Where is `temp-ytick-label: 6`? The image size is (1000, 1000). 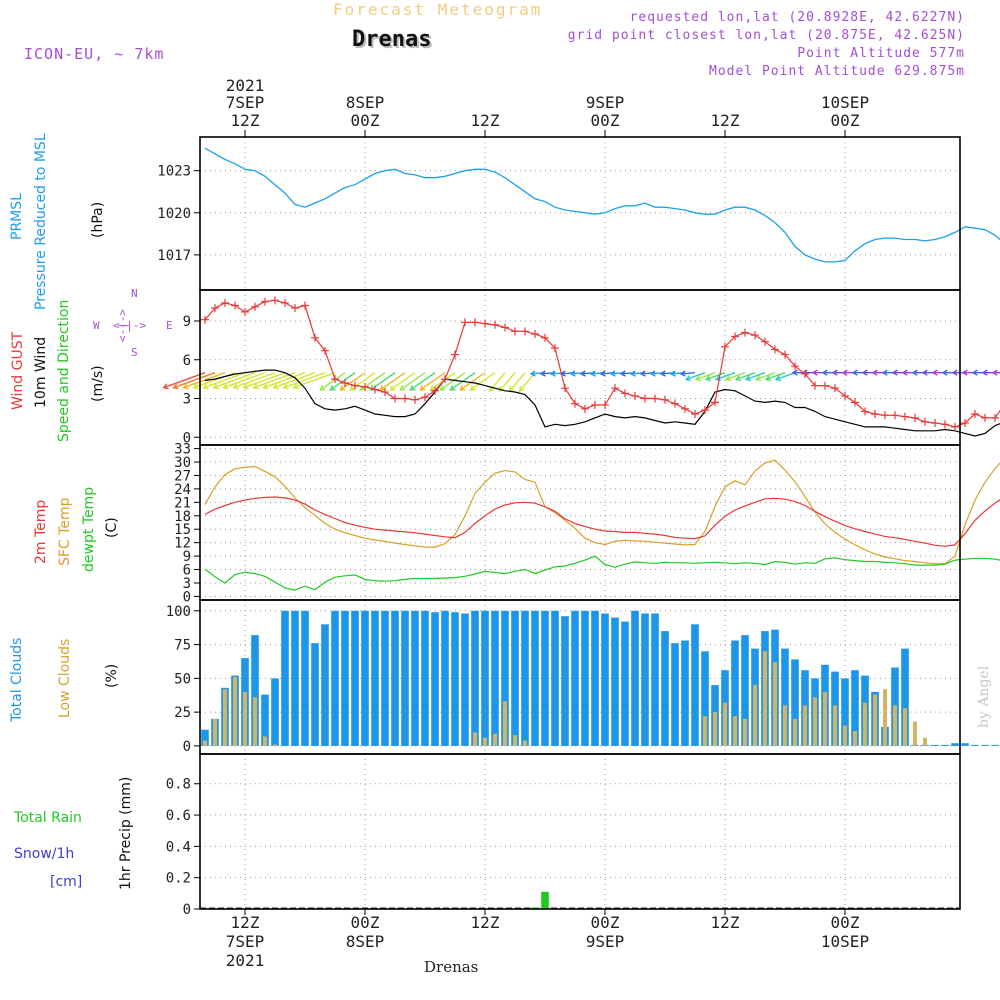
temp-ytick-label: 6 is located at coordinates (187, 571).